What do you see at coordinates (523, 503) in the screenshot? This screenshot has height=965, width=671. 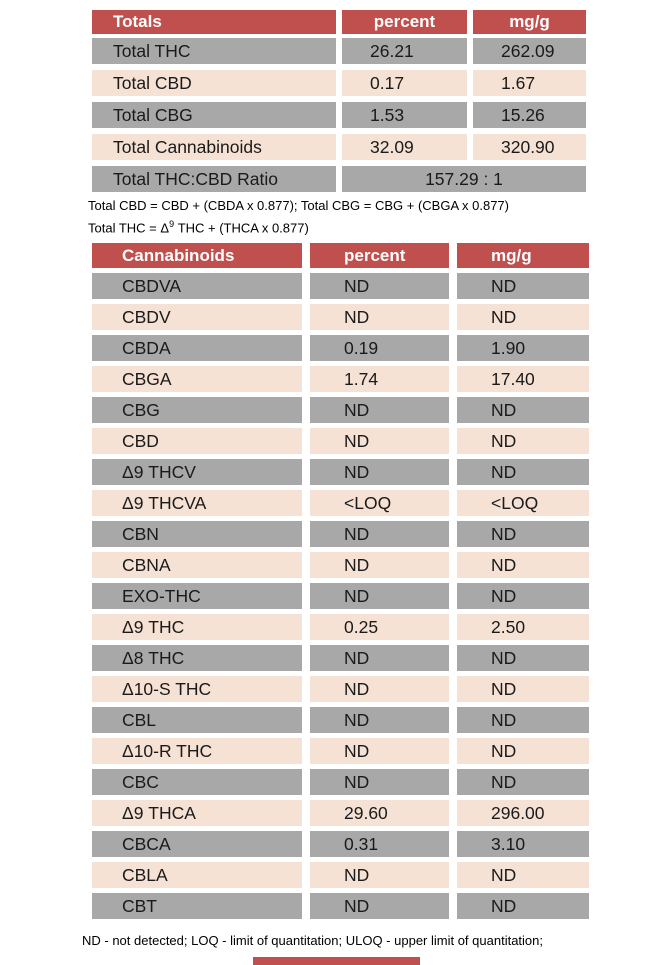 I see `mgg-value: <LOQ` at bounding box center [523, 503].